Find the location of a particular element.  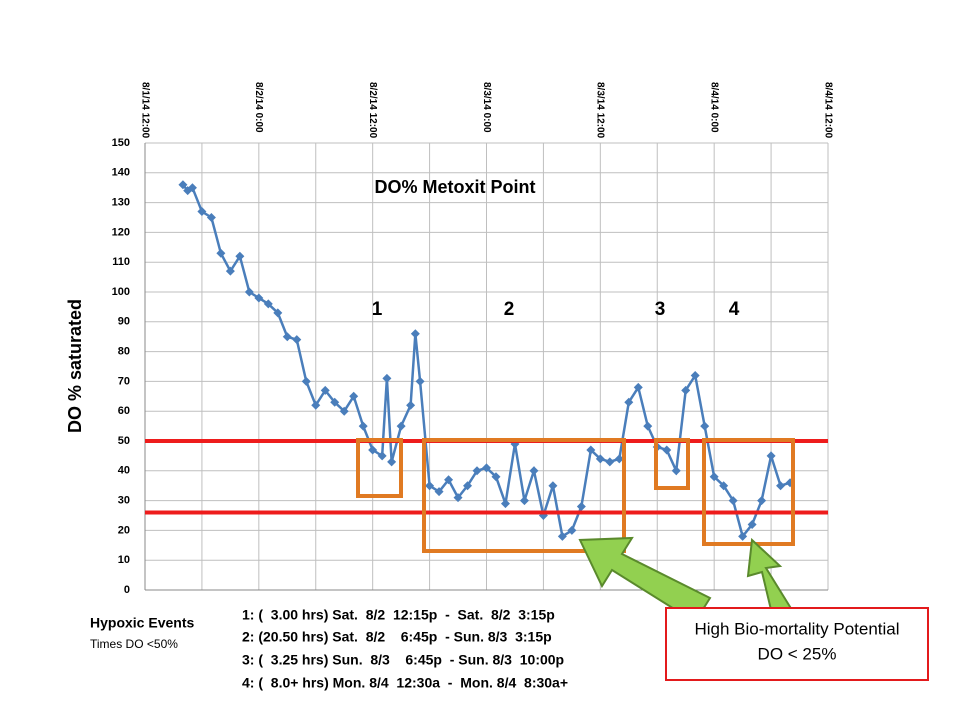

y-tick-label: 90 is located at coordinates (124, 322).